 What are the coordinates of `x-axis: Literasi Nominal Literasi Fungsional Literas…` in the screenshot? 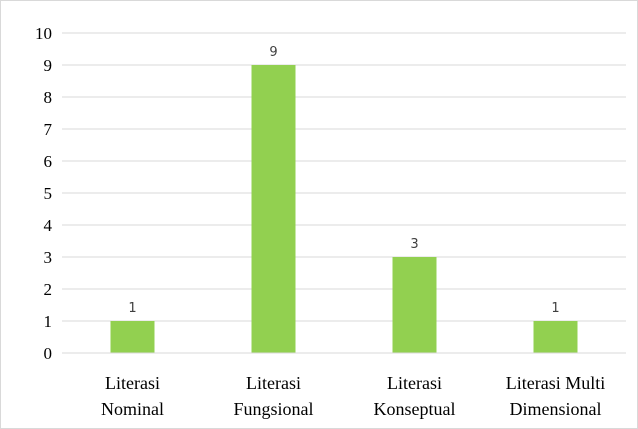 It's located at (344, 385).